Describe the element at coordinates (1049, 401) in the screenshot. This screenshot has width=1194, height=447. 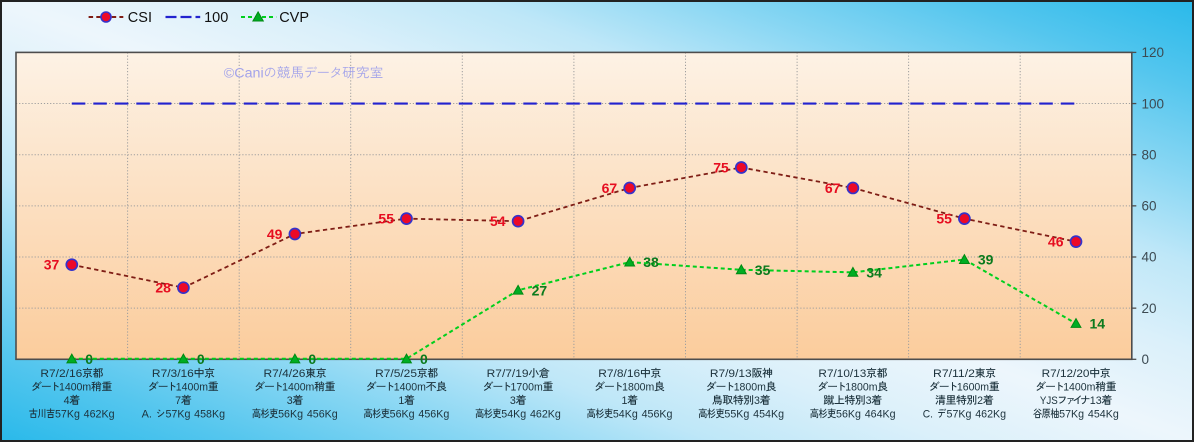
I see `svg-text: YJS` at that location.